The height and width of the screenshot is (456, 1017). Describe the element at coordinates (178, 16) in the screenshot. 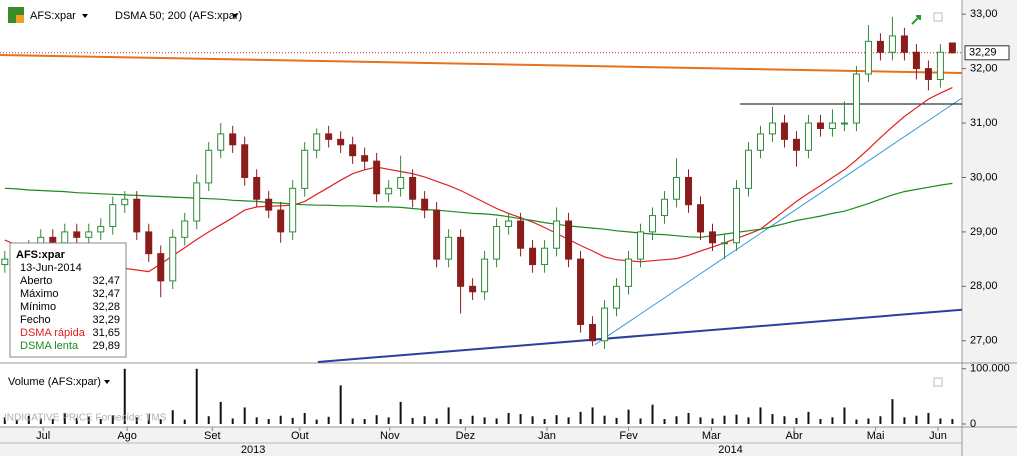

I see `indicator: DSMA 50; 200 (AFS:xpar)` at that location.